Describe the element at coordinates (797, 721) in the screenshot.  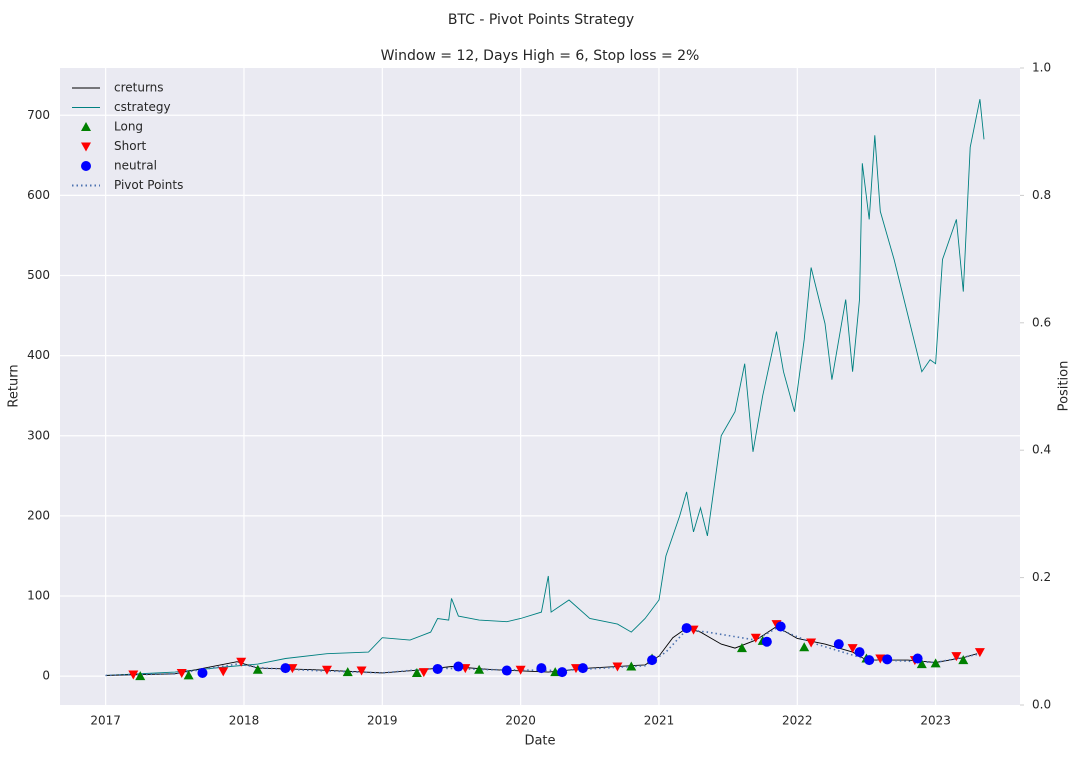
I see `x-tick-label: 2022` at that location.